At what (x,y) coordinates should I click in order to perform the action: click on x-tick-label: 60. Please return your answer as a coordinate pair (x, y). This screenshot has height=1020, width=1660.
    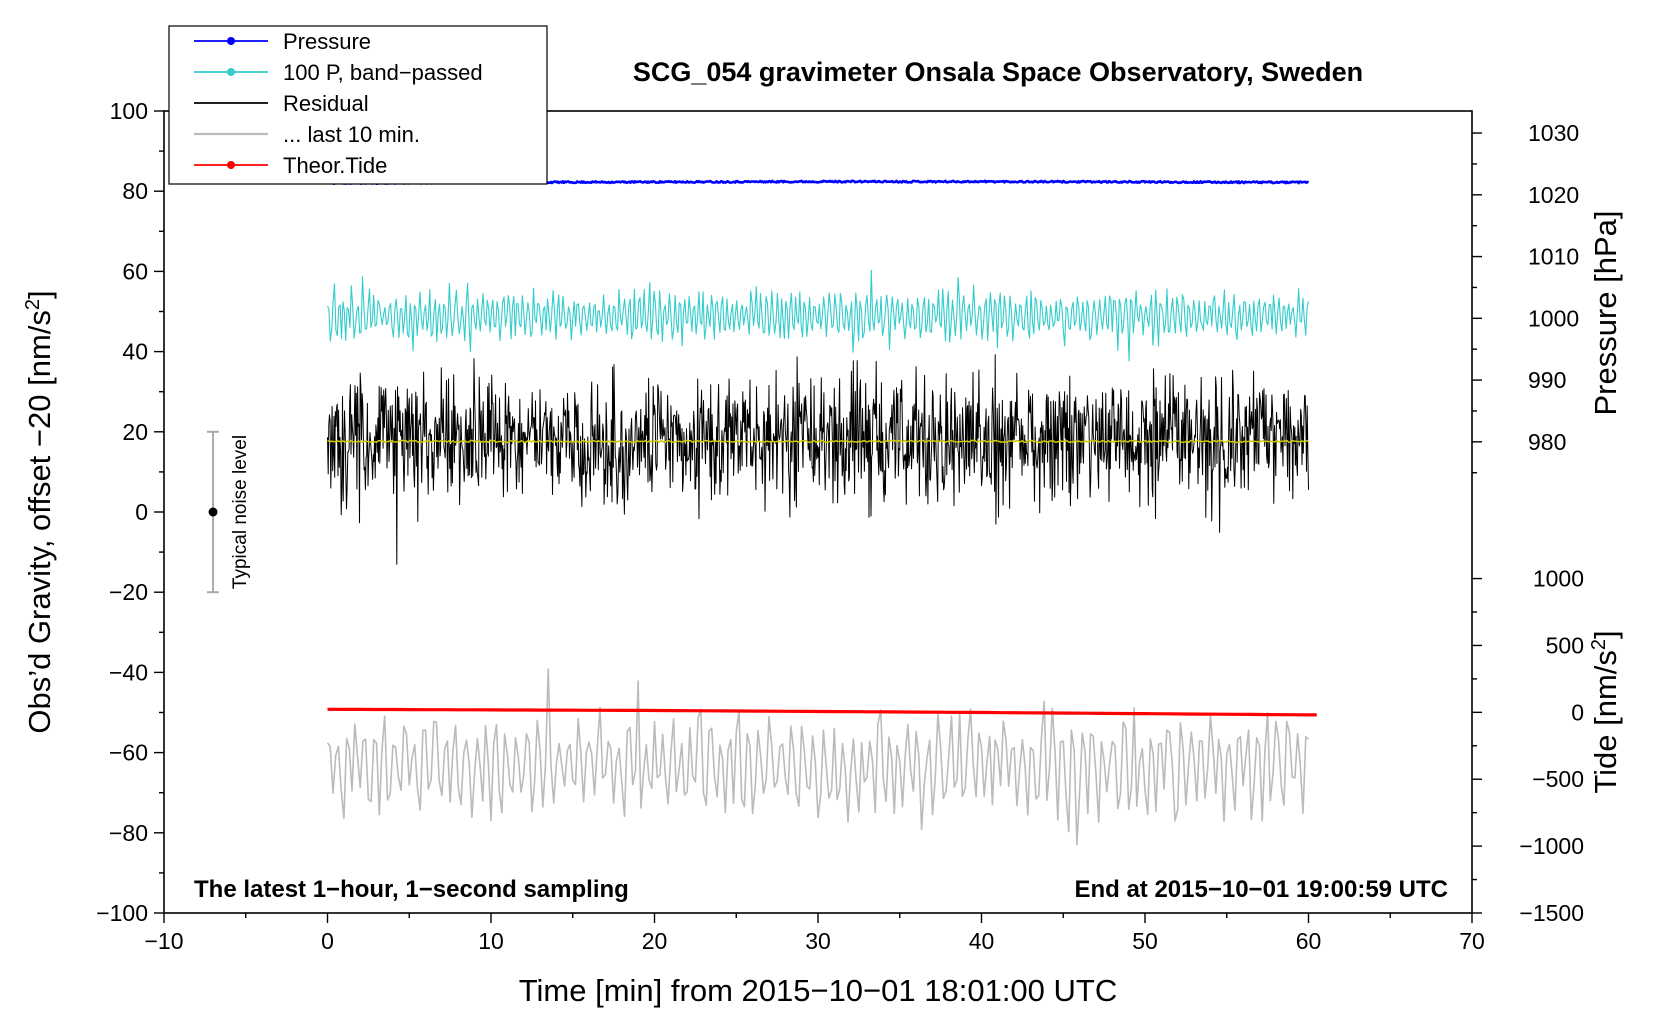
    Looking at the image, I should click on (1309, 941).